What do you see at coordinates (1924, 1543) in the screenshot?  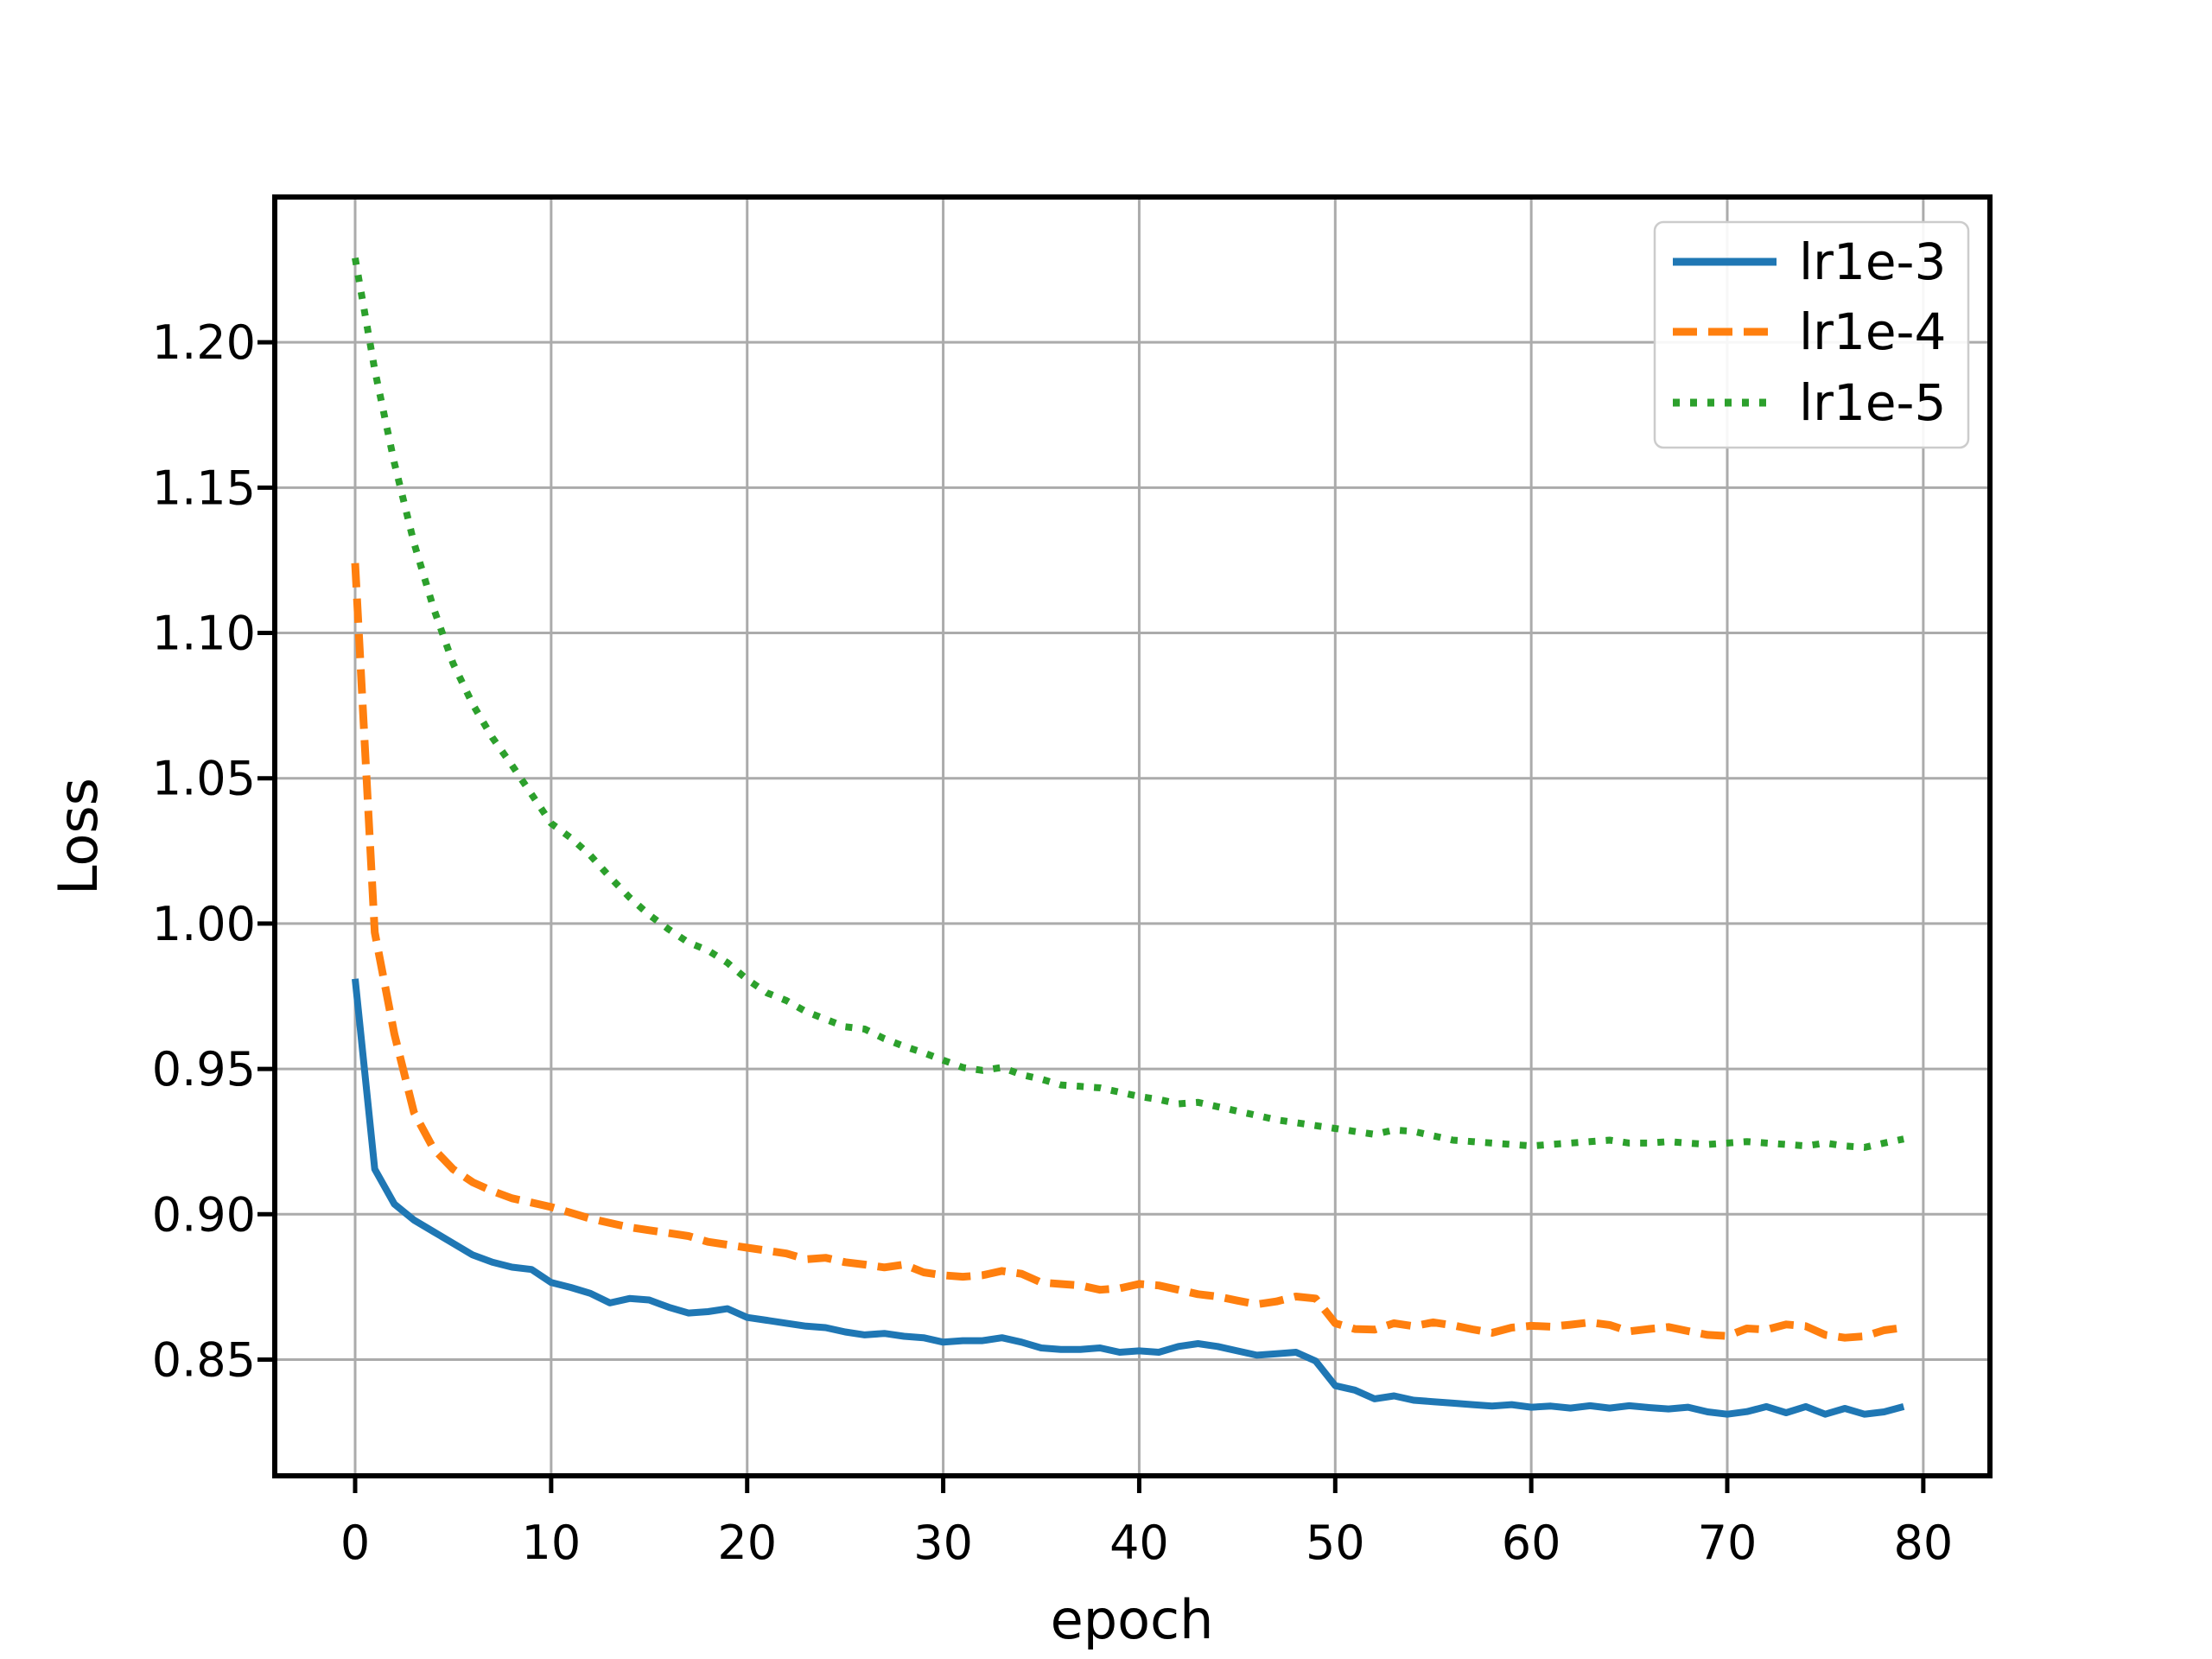 I see `x-tick-label: 80` at bounding box center [1924, 1543].